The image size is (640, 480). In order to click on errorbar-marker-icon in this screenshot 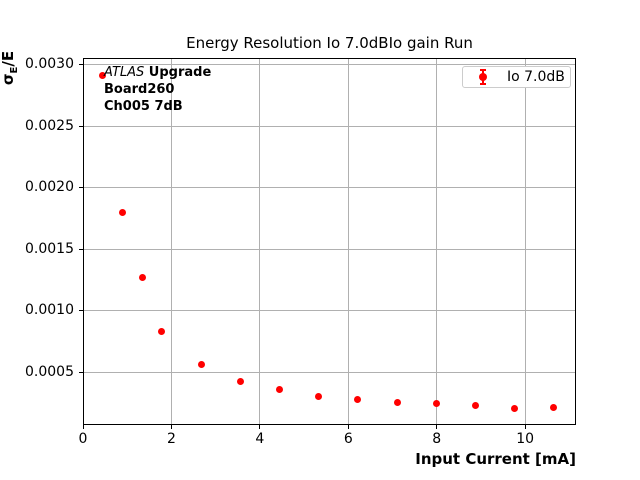, I will do `click(483, 77)`.